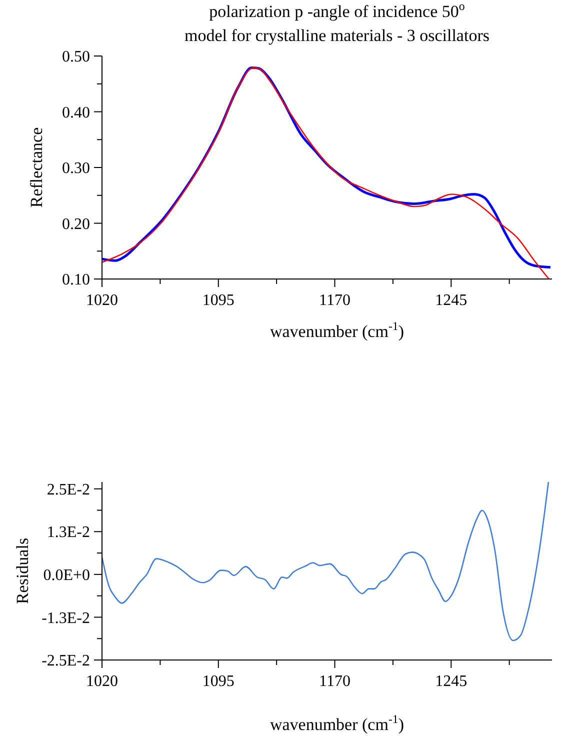 This screenshot has height=746, width=567. Describe the element at coordinates (337, 35) in the screenshot. I see `chart-subtitle: model for crystalline materials - 3 oscillators` at that location.